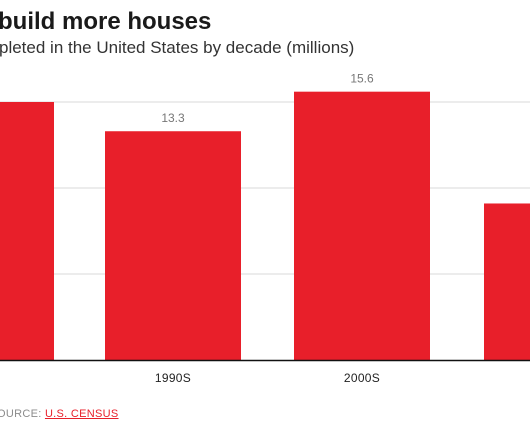 This screenshot has width=530, height=442. Describe the element at coordinates (106, 21) in the screenshot. I see `chart-title: build more houses` at that location.